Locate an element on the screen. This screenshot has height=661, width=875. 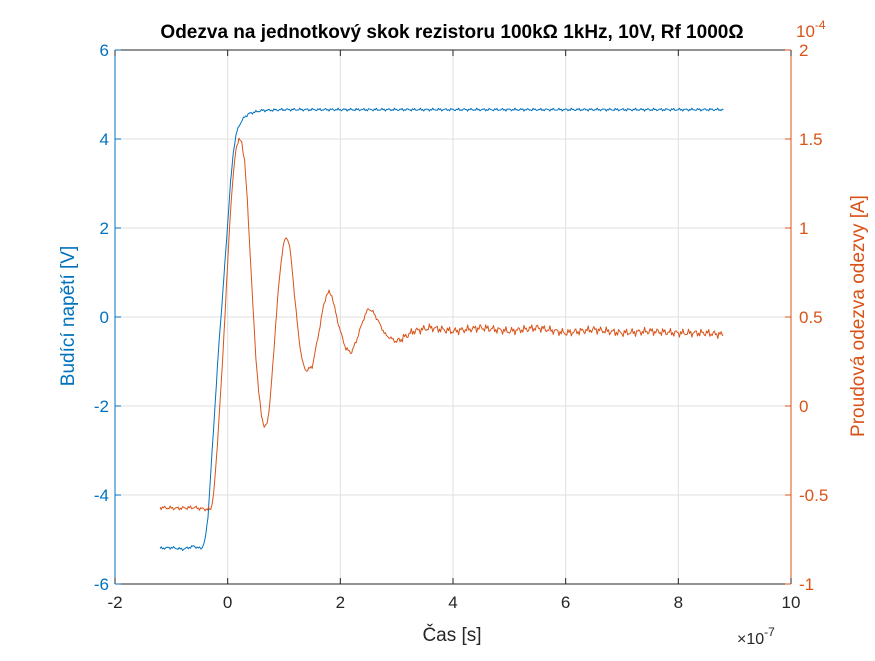
y-right-exponent-label: 10-4 is located at coordinates (811, 29).